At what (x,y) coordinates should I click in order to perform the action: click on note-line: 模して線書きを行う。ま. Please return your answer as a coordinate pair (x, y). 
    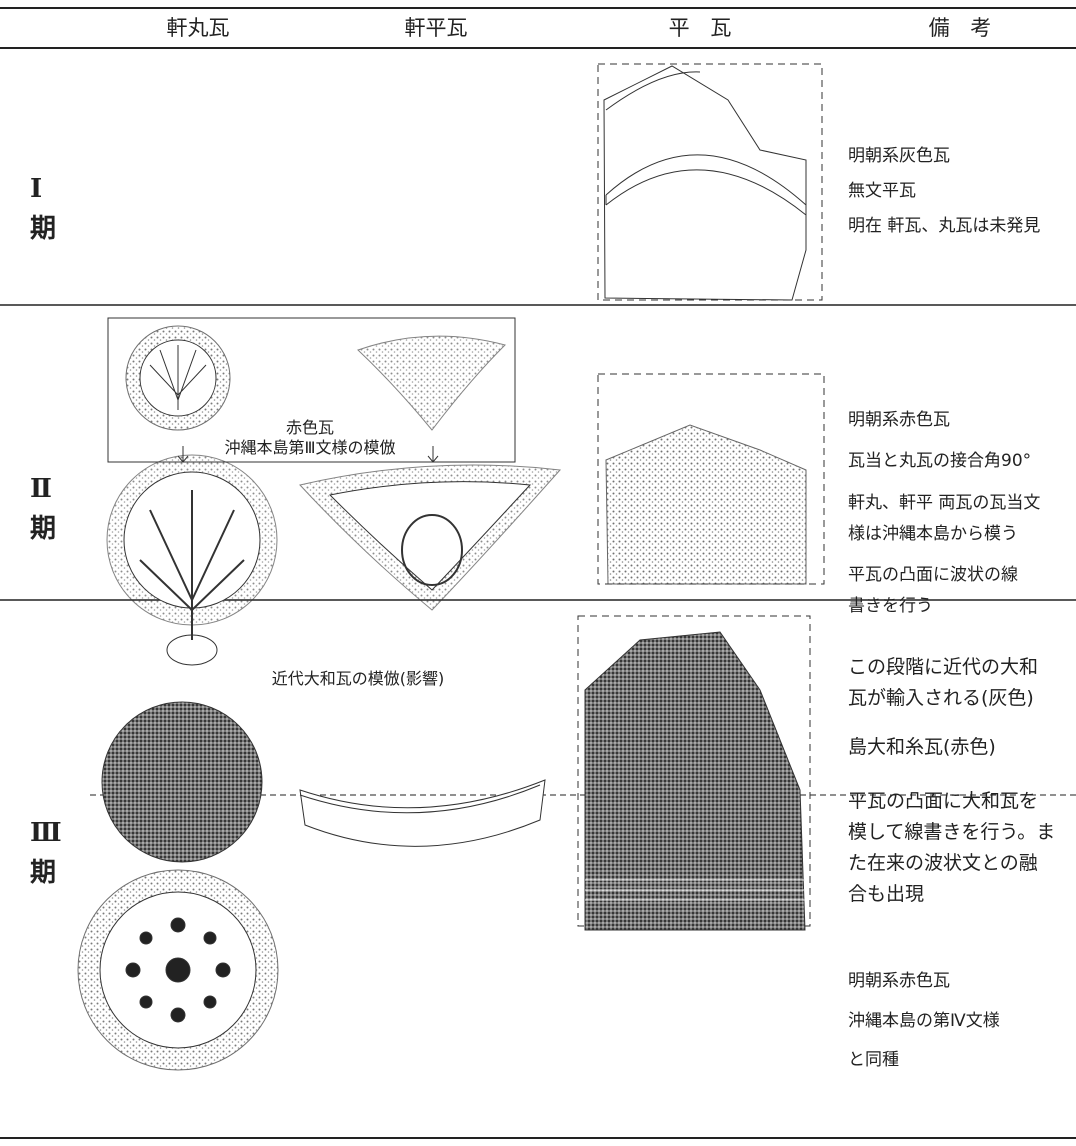
    Looking at the image, I should click on (952, 832).